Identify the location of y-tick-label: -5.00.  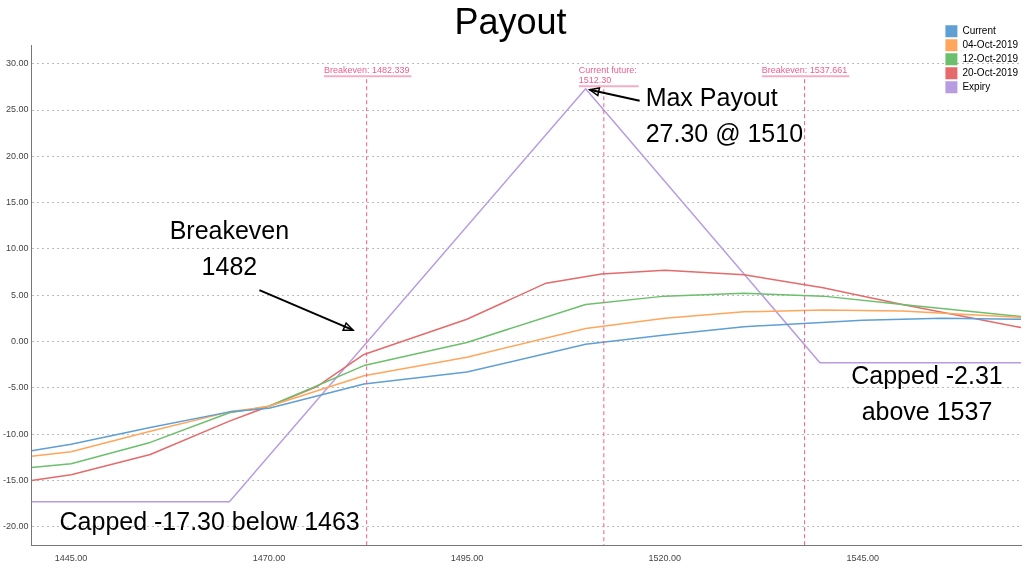
(18, 387).